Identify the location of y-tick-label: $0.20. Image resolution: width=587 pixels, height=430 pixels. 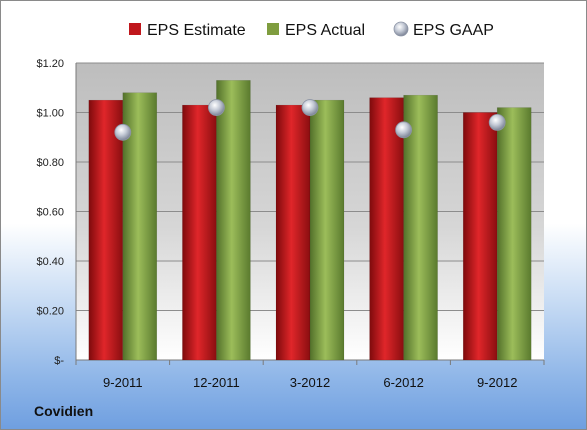
(50, 312).